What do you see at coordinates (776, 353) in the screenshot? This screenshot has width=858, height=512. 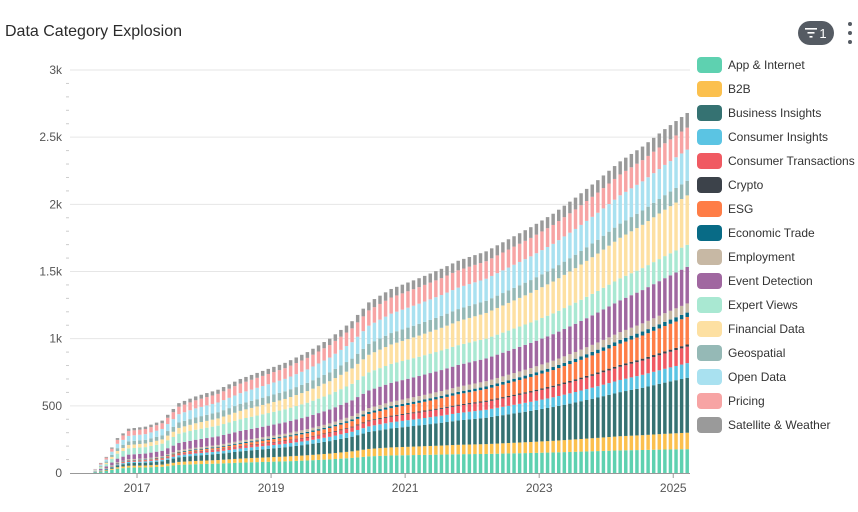 I see `legend-item: Geospatial` at bounding box center [776, 353].